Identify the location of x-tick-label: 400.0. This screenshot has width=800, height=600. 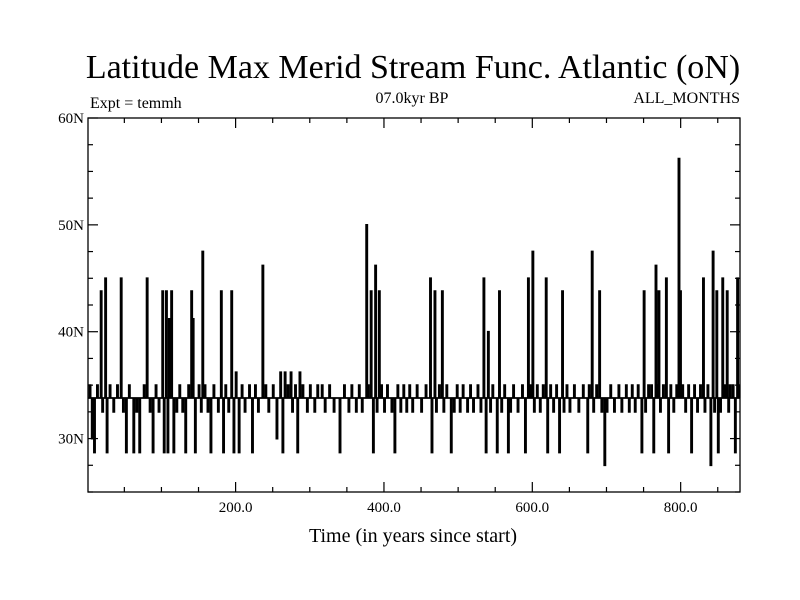
(384, 508).